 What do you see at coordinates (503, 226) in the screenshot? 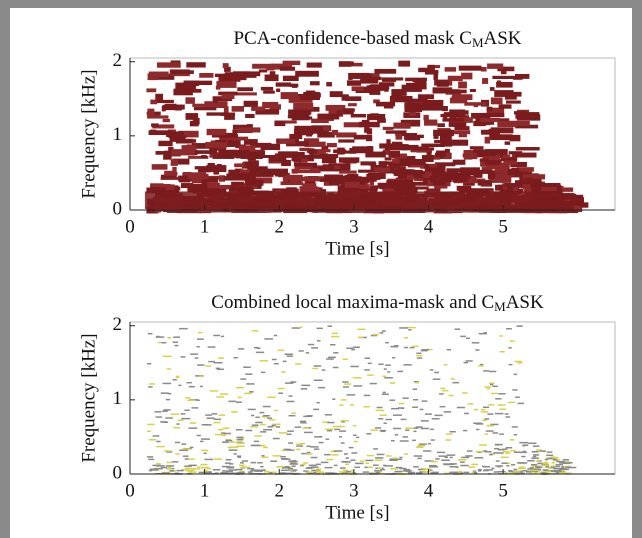
I see `x-tick-label: 5` at bounding box center [503, 226].